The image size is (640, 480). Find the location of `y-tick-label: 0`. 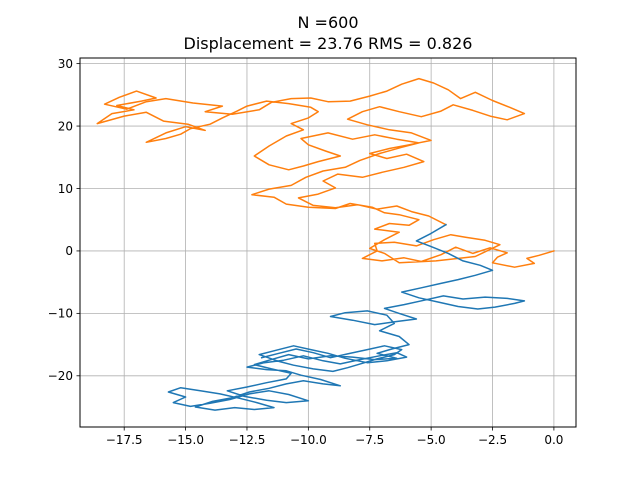

y-tick-label: 0 is located at coordinates (69, 251).